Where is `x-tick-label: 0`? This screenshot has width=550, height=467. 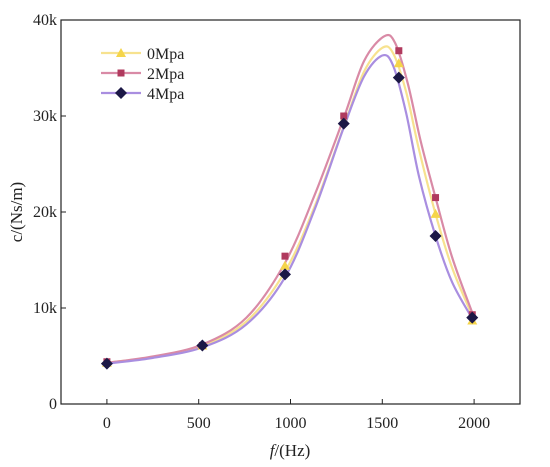 x-tick-label: 0 is located at coordinates (107, 423).